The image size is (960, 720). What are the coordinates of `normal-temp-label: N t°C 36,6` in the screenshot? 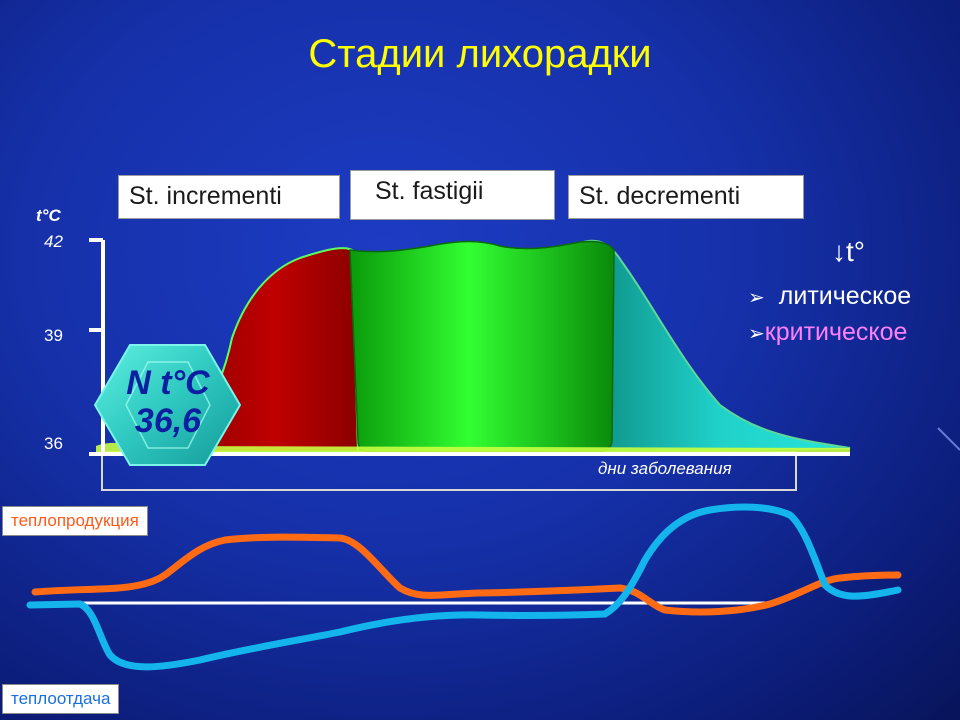 It's located at (168, 402).